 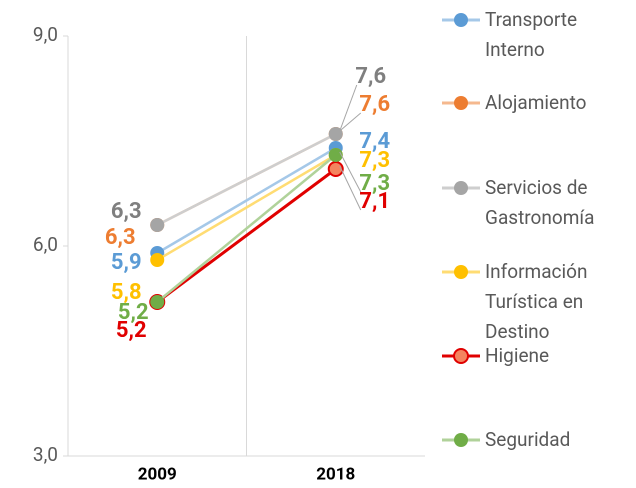 What do you see at coordinates (517, 355) in the screenshot?
I see `legend-label: Higiene` at bounding box center [517, 355].